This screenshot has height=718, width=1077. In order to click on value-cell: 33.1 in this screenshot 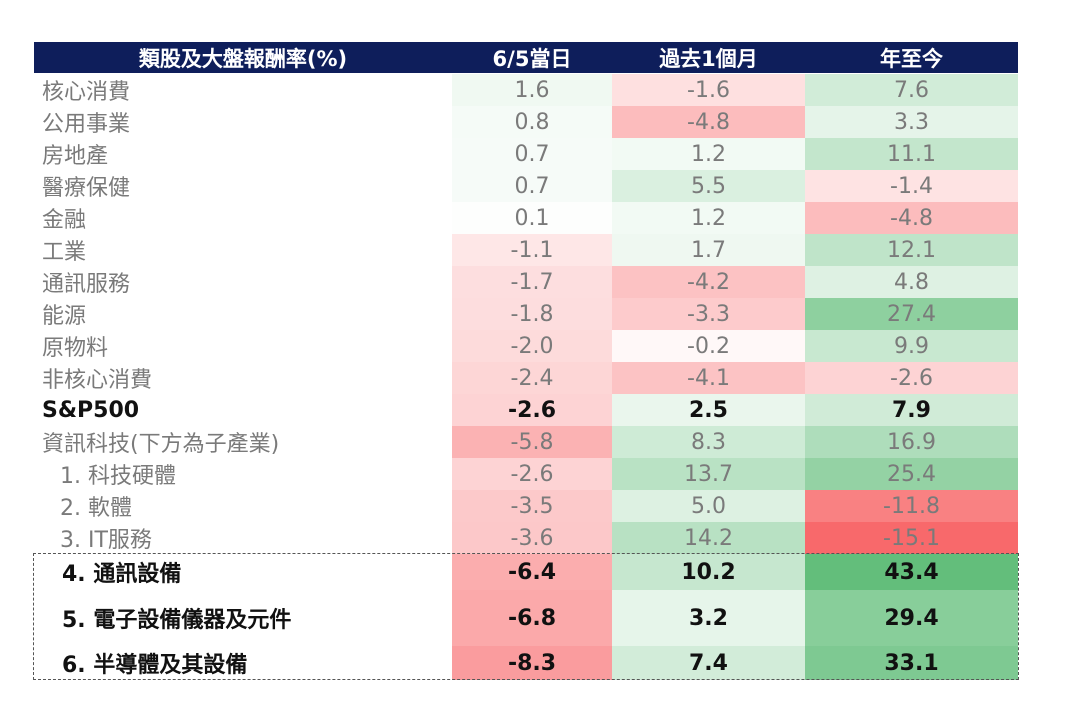, I will do `click(911, 663)`.